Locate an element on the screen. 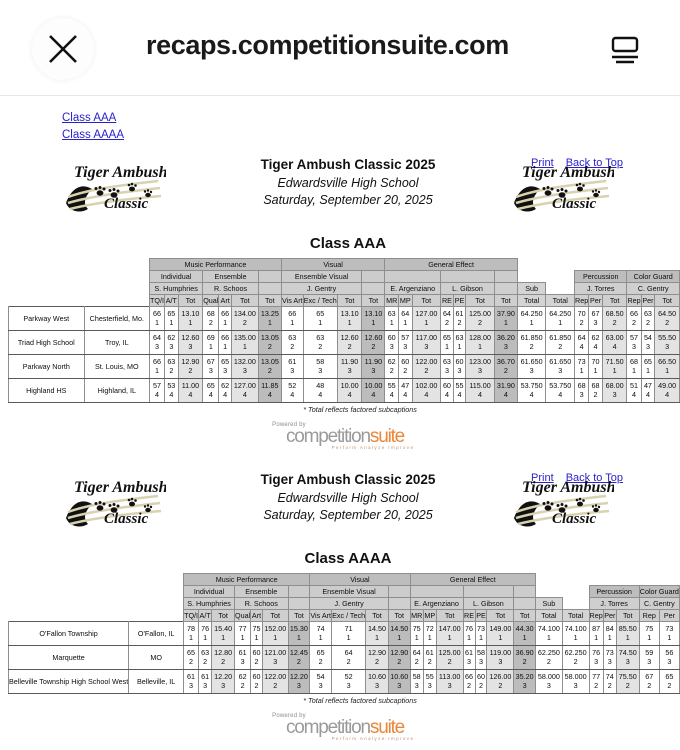 The height and width of the screenshot is (750, 680). score-value: 84 is located at coordinates (609, 629).